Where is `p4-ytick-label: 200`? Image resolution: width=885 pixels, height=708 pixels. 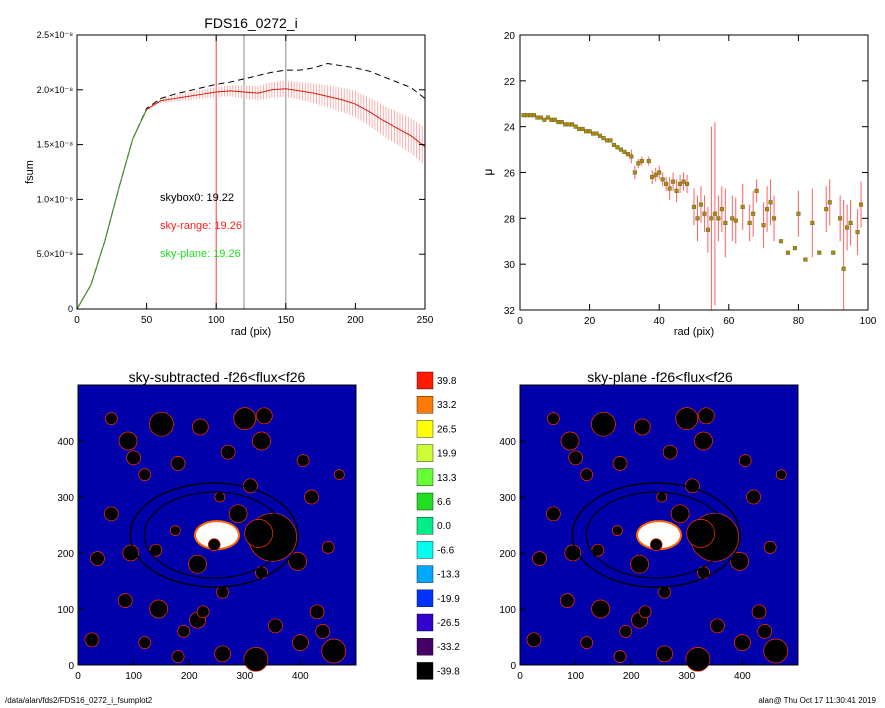
p4-ytick-label: 200 is located at coordinates (507, 554).